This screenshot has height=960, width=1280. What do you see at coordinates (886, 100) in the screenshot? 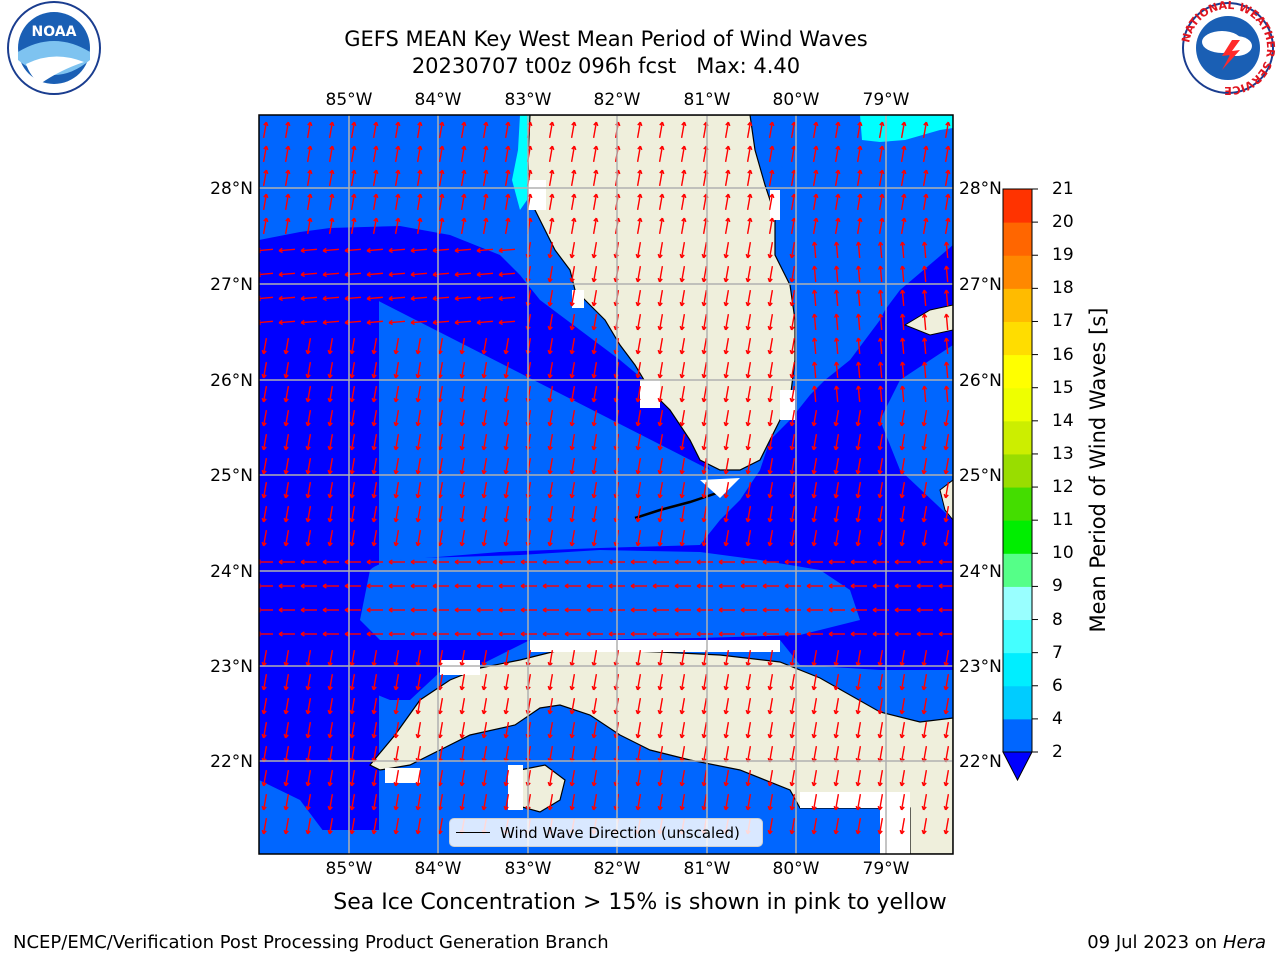
I see `lon-label: 79°W` at bounding box center [886, 100].